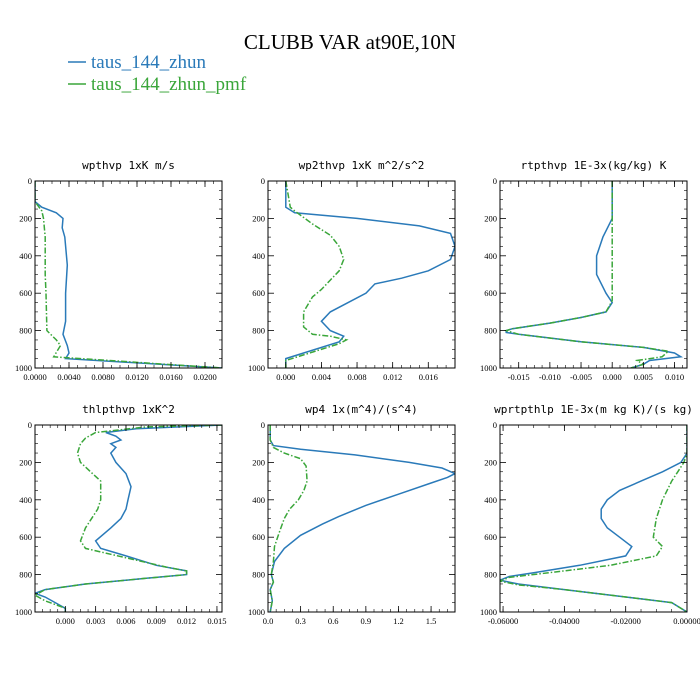 Image resolution: width=700 pixels, height=700 pixels. What do you see at coordinates (95, 621) in the screenshot?
I see `x-tick-label: 0.003` at bounding box center [95, 621].